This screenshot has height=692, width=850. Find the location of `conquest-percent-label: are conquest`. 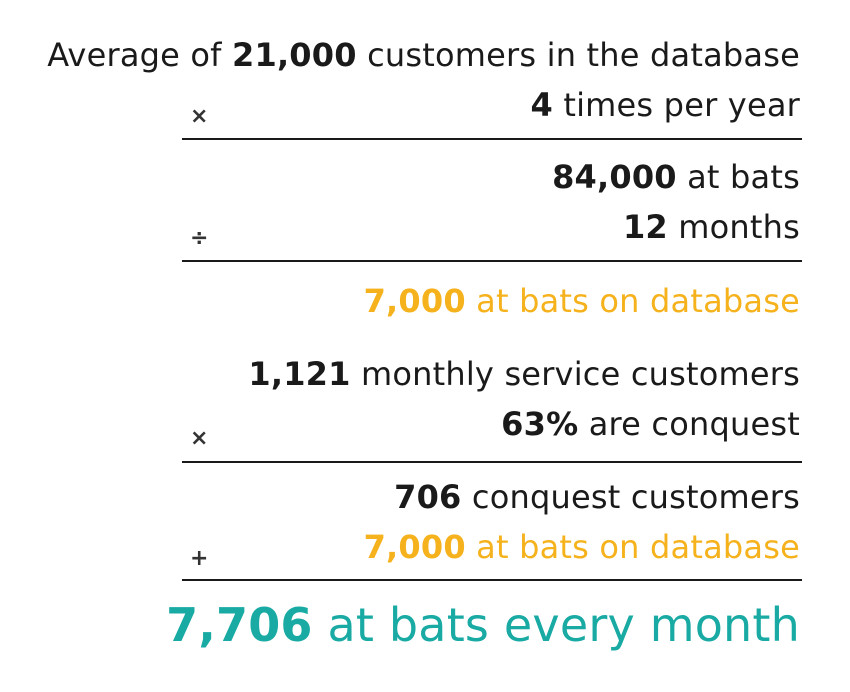

conquest-percent-label: are conquest is located at coordinates (689, 424).